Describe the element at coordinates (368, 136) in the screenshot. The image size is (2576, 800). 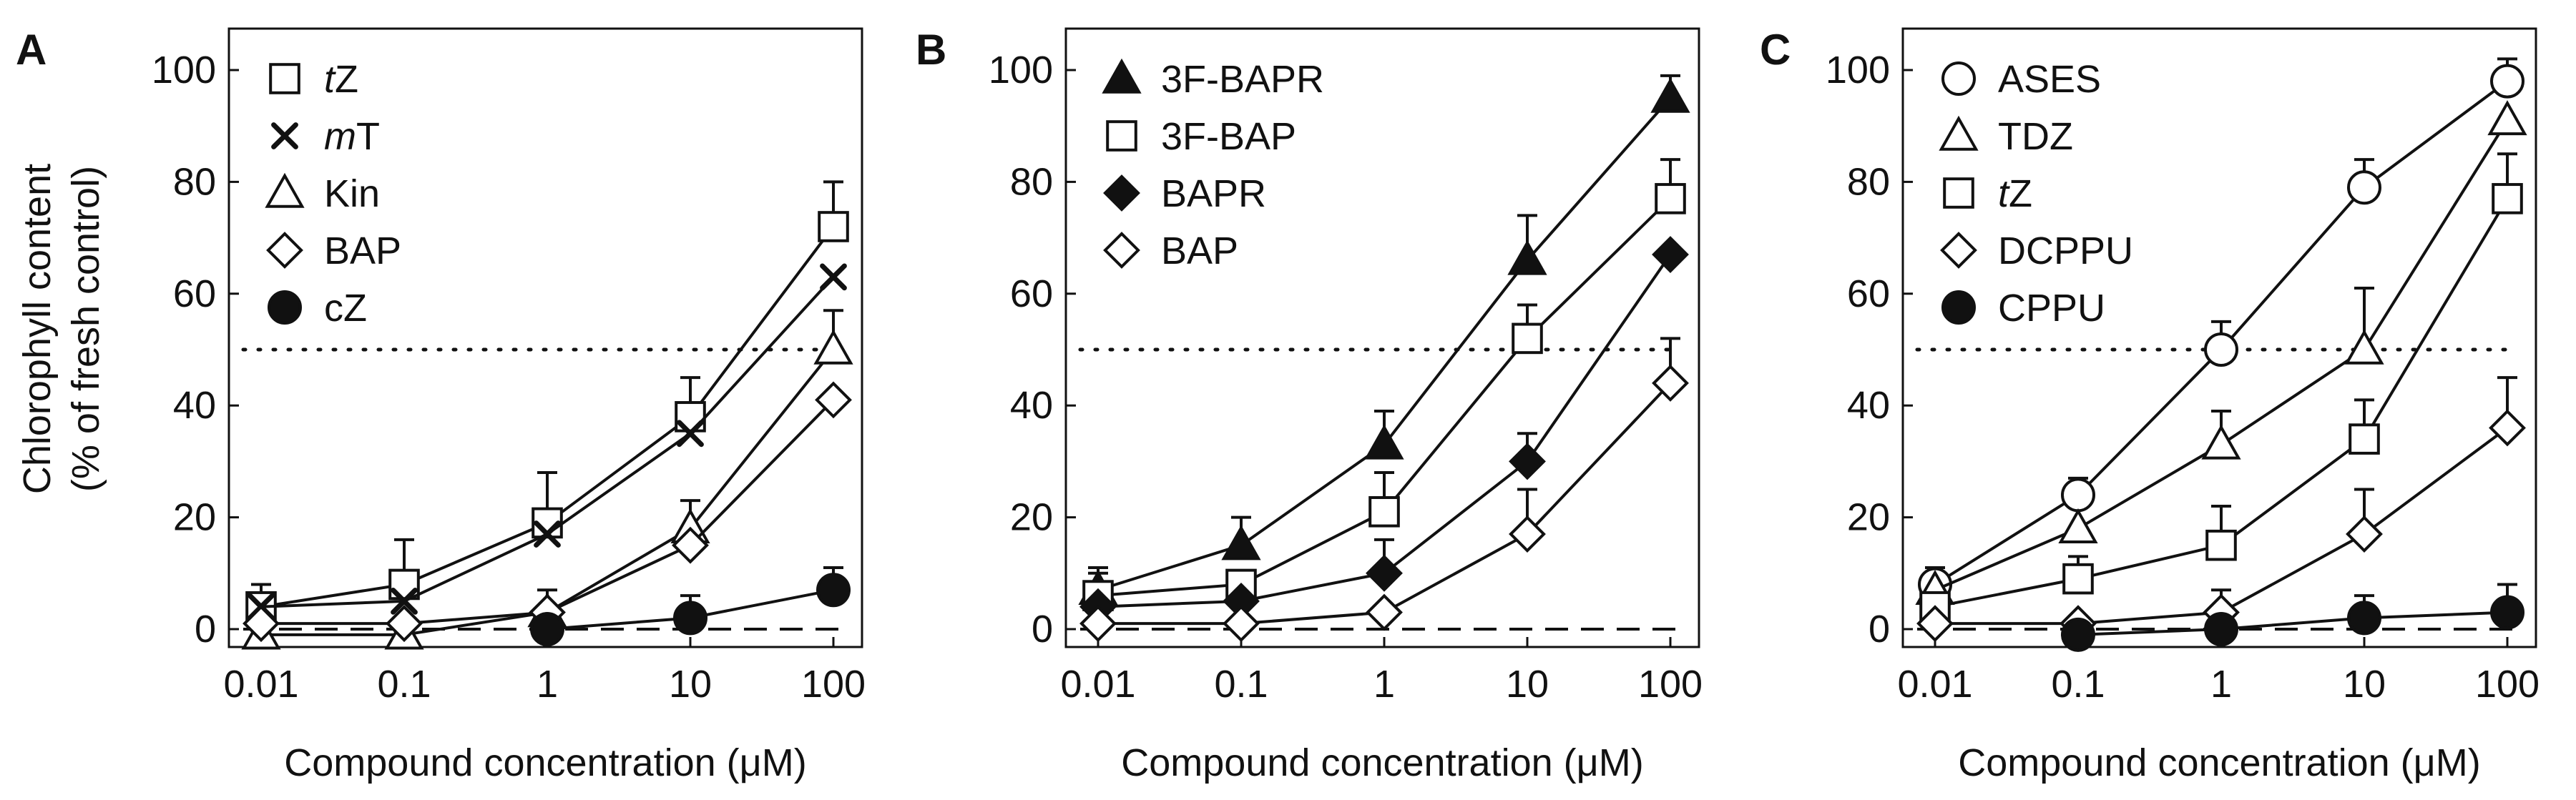
I see `legend-label-rest: T` at that location.